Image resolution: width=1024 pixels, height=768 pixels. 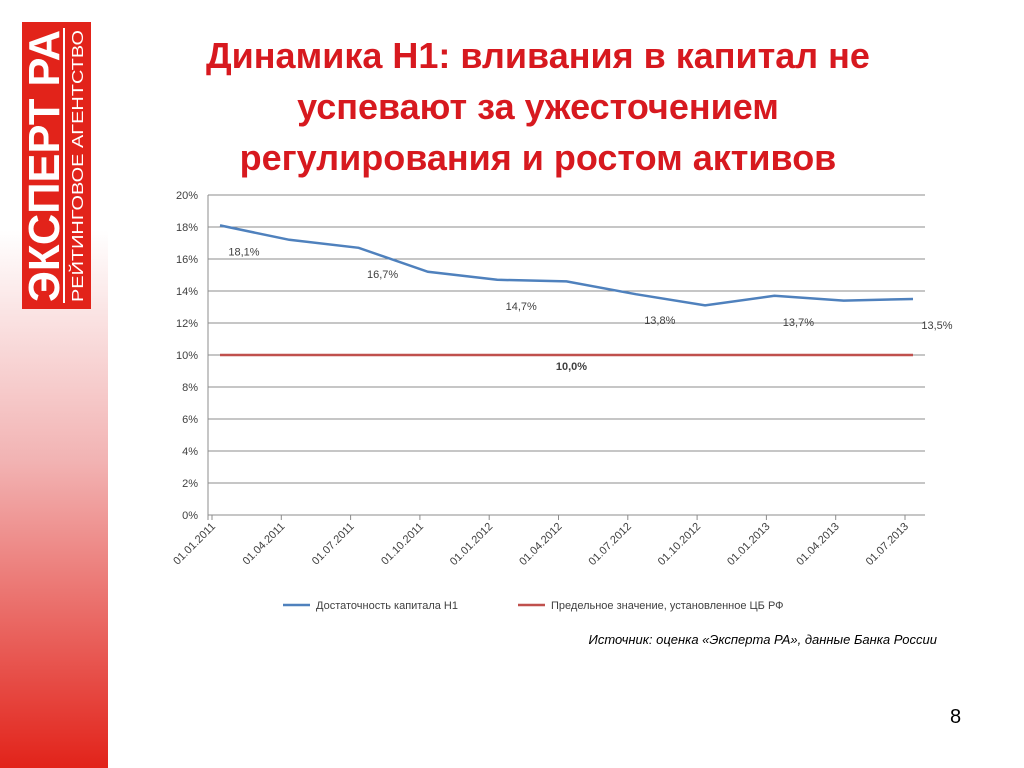 What do you see at coordinates (187, 324) in the screenshot?
I see `y-tick-label: 12%` at bounding box center [187, 324].